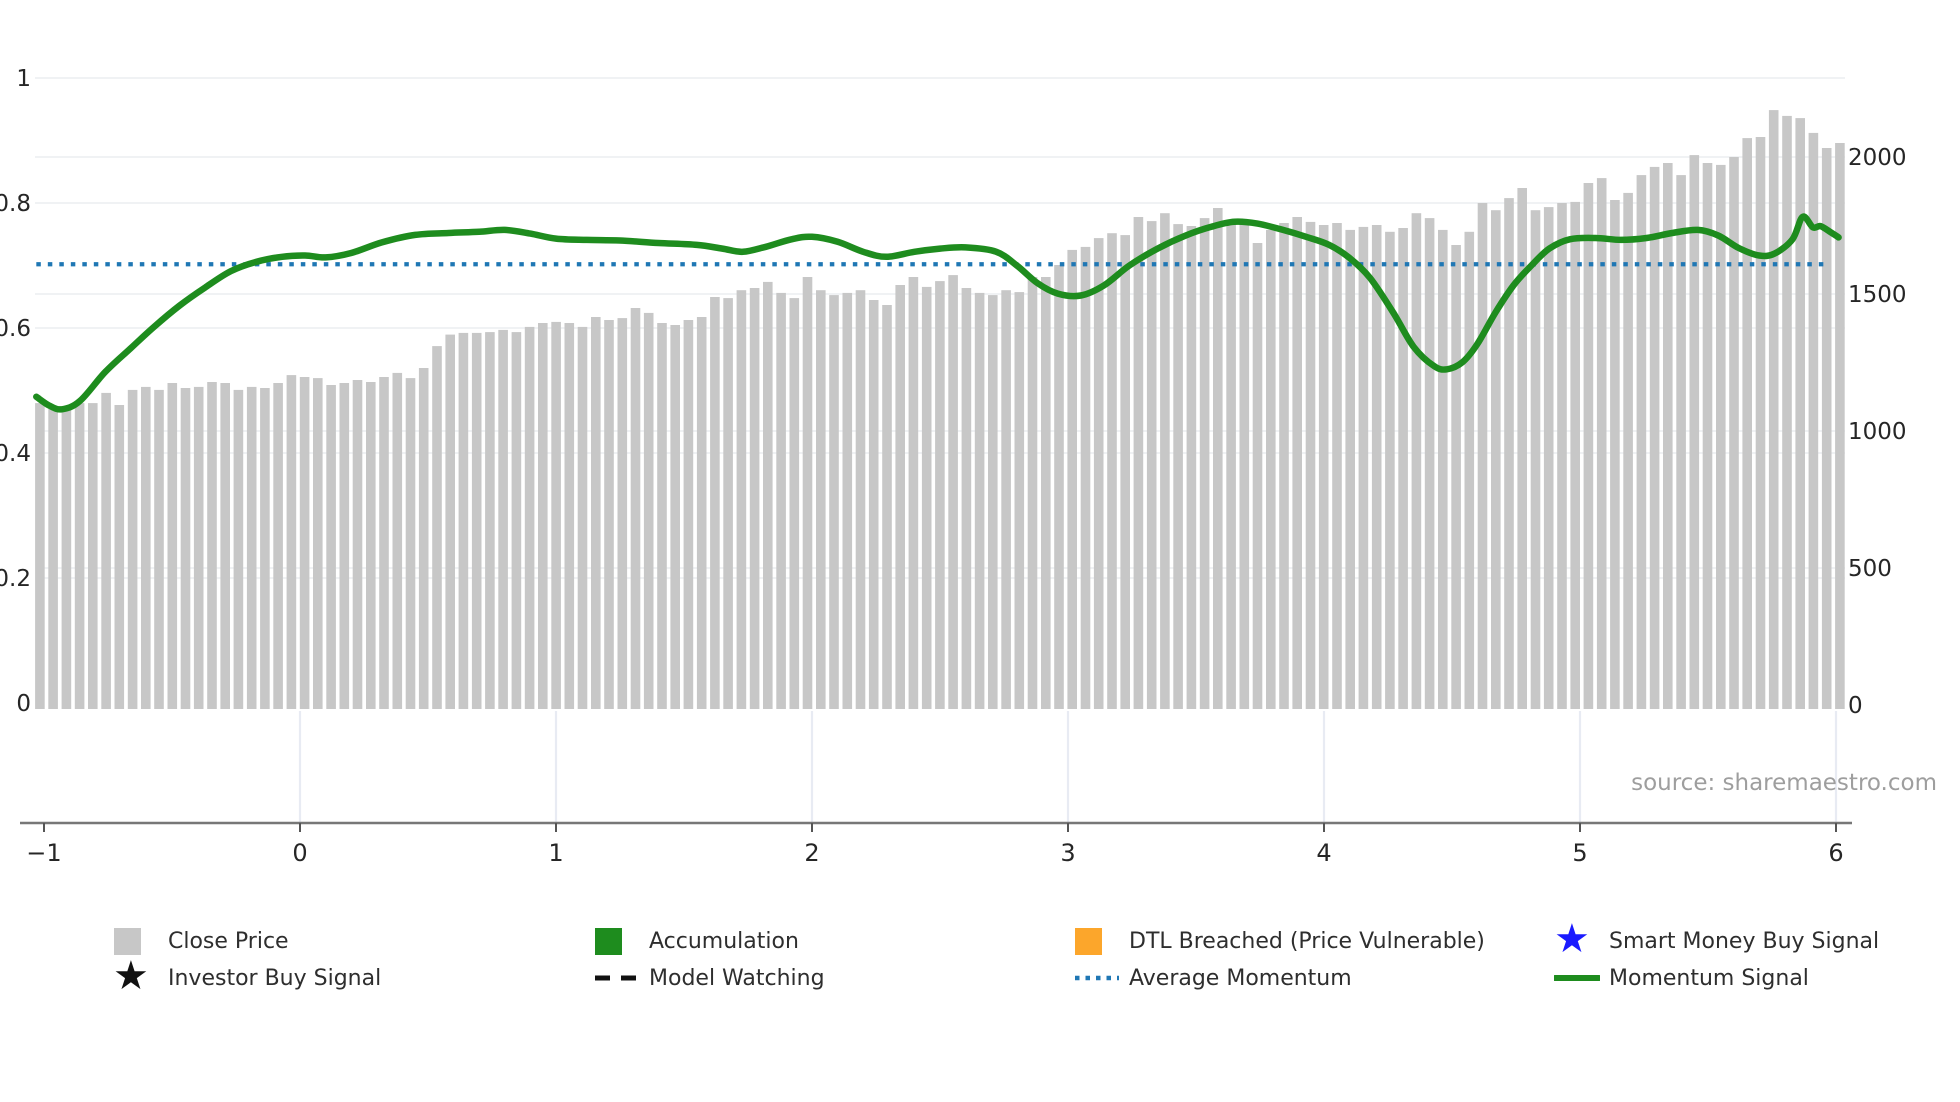 This screenshot has width=1960, height=1102. Describe the element at coordinates (299, 853) in the screenshot. I see `x-tick-label: 0` at that location.